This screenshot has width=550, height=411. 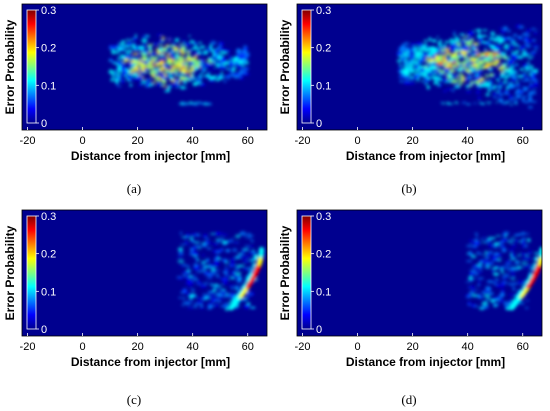 I want to click on colorbar-tick-label: 0.3, so click(x=48, y=11).